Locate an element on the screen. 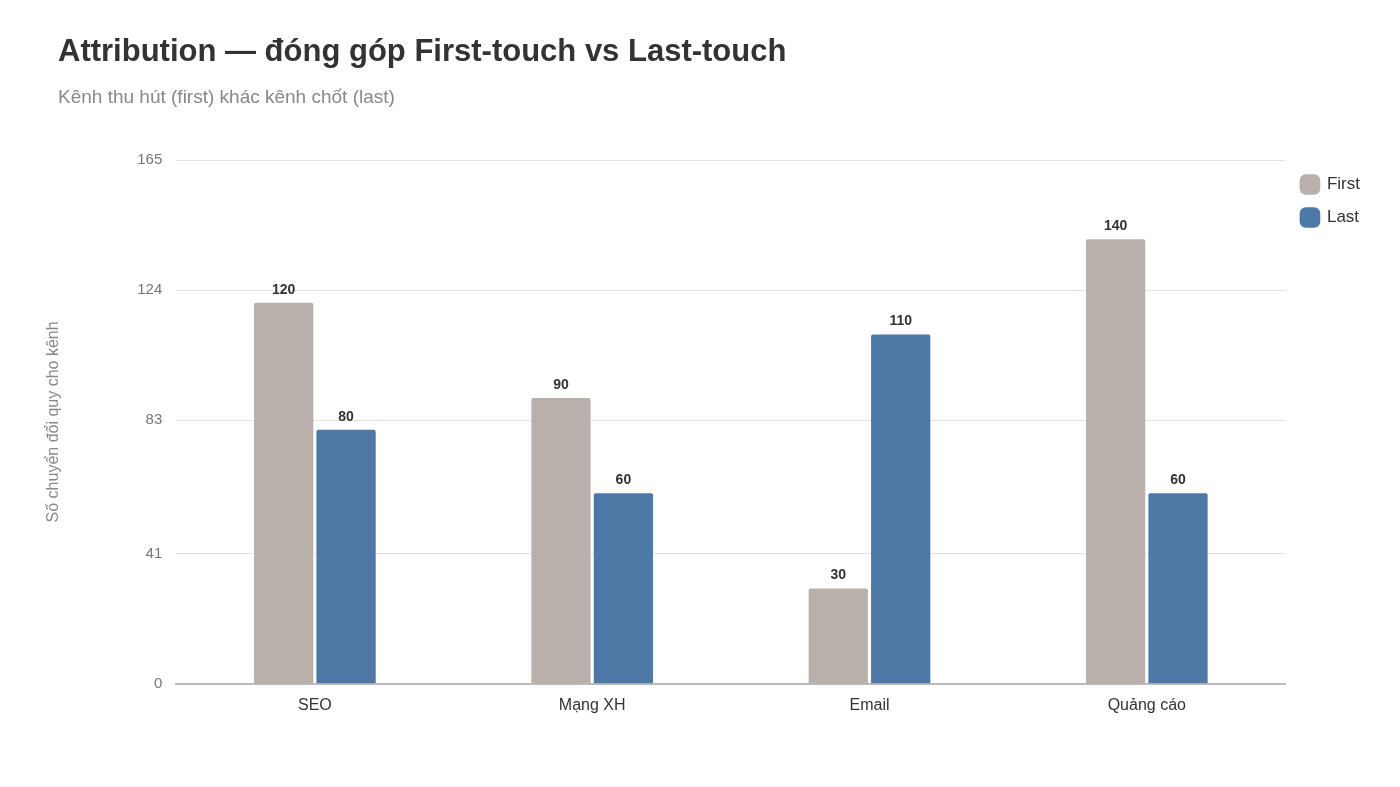 The width and height of the screenshot is (1400, 787). data-label: 80 is located at coordinates (346, 415).